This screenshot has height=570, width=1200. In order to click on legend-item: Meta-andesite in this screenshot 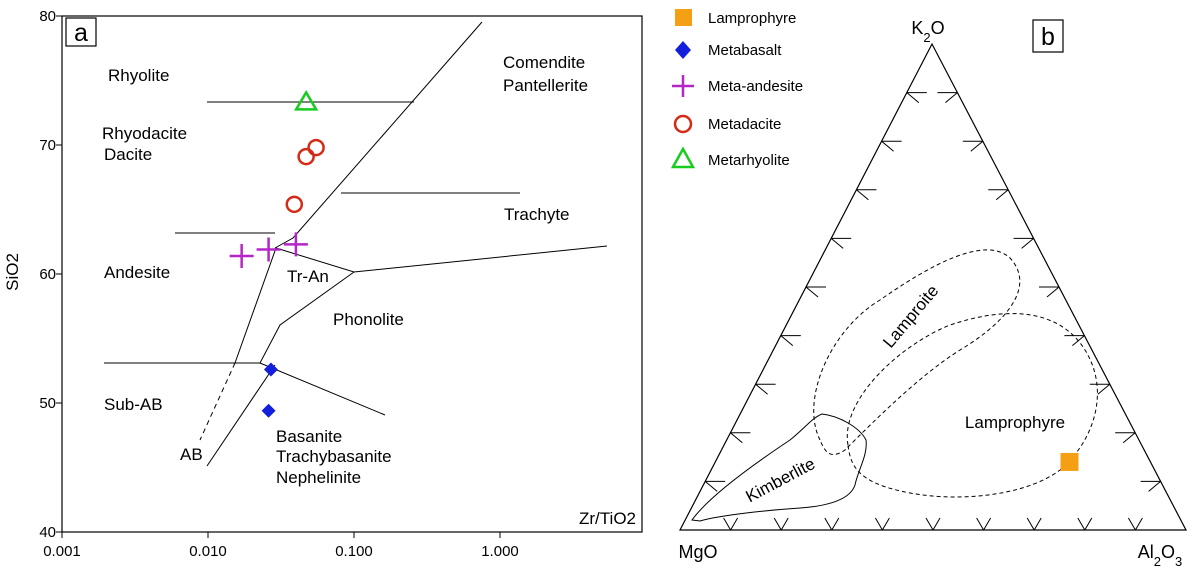, I will do `click(737, 86)`.